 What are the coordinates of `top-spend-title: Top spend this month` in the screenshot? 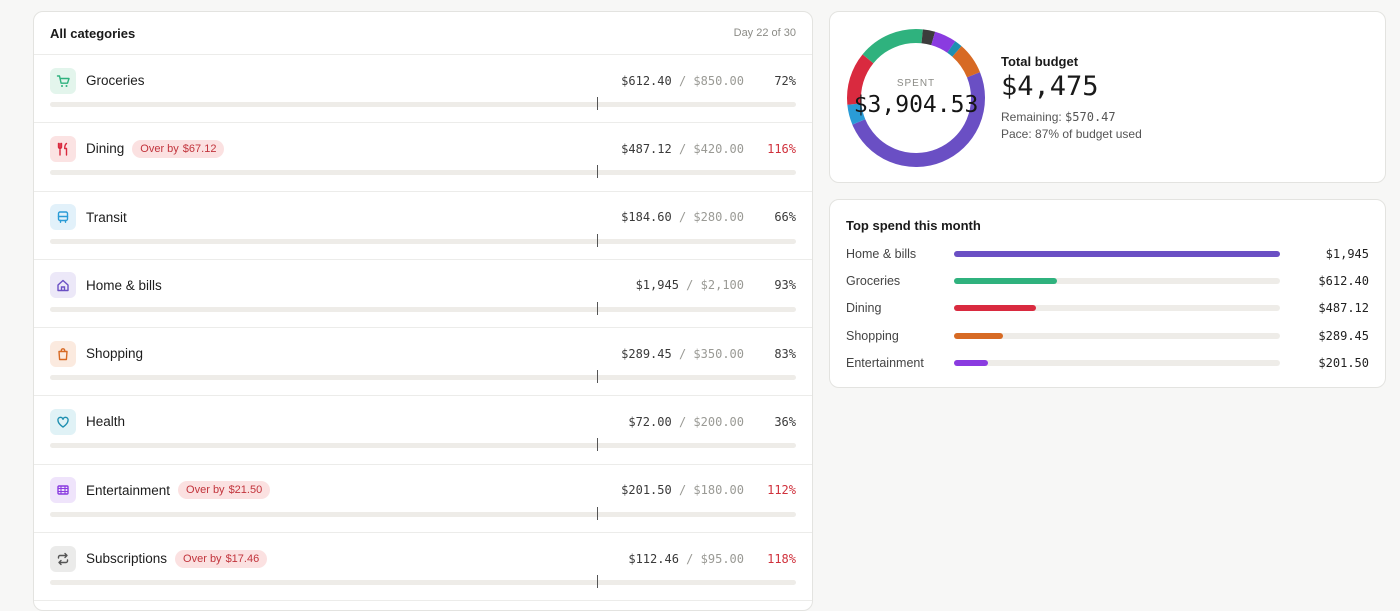 It's located at (913, 225).